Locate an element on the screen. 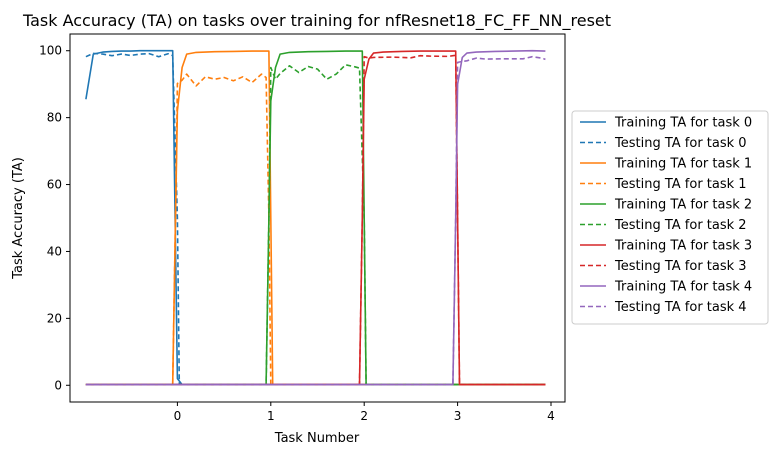 The height and width of the screenshot is (455, 777). legend-frame is located at coordinates (670, 217).